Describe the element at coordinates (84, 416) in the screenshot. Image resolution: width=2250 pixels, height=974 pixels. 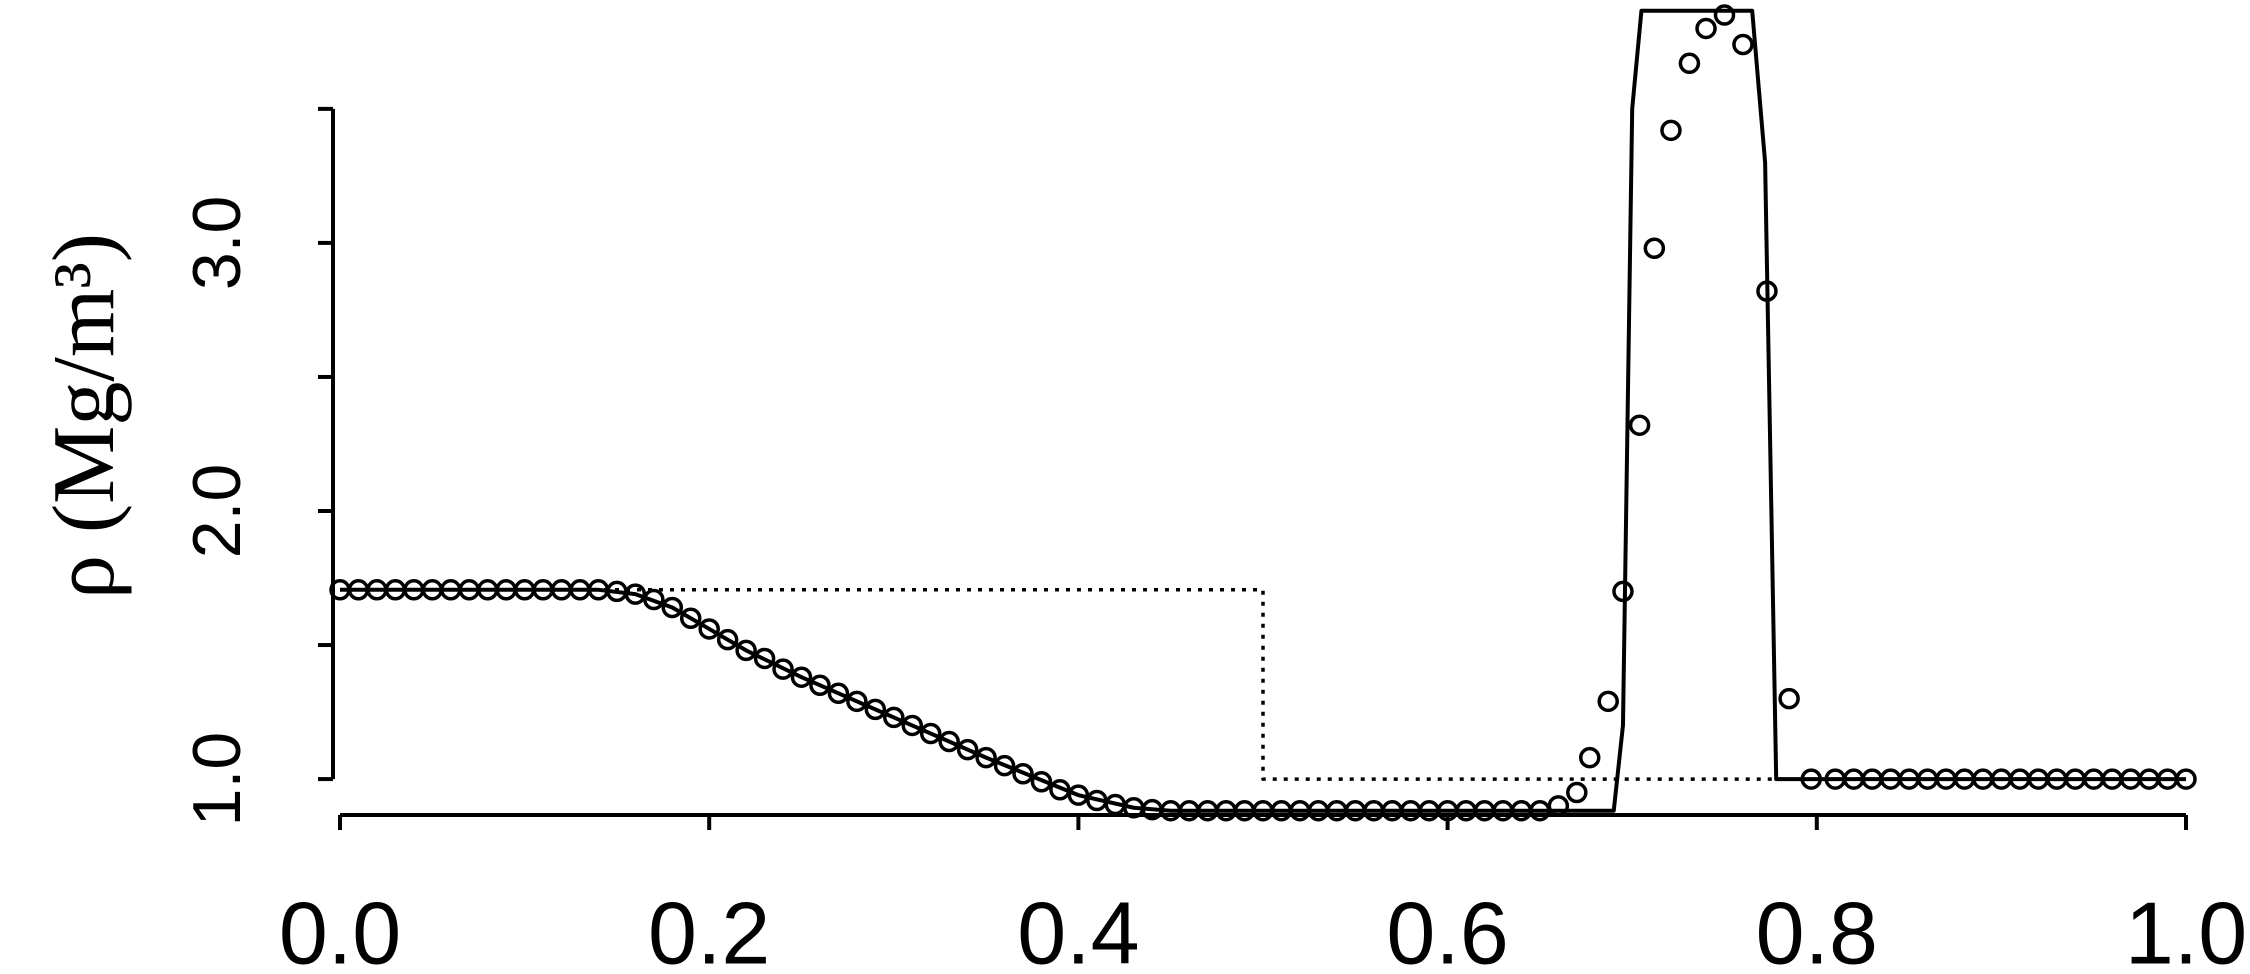
I see `y-axis-label: ρ (Mg/m³)` at that location.